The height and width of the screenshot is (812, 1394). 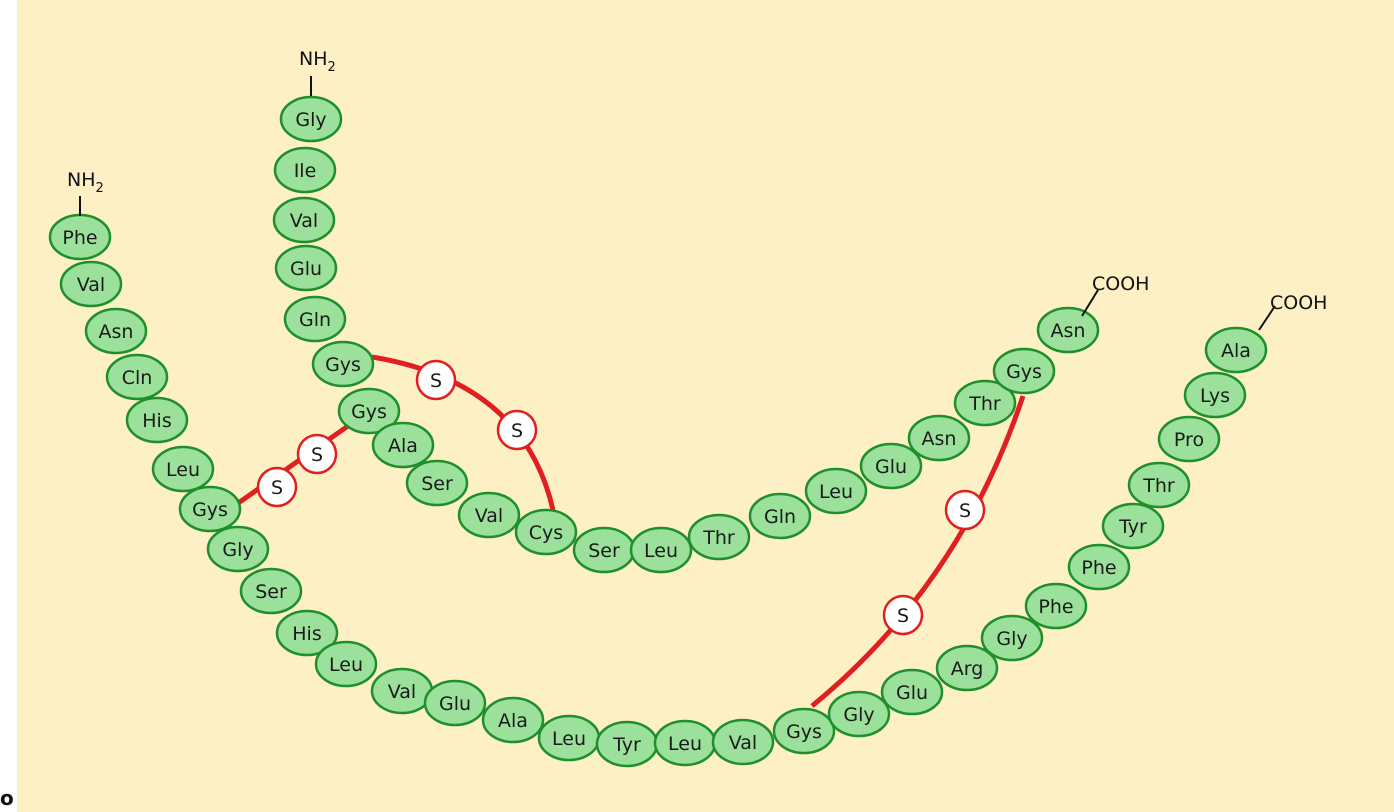 I want to click on chain-a-residue-4: Glu, so click(x=306, y=268).